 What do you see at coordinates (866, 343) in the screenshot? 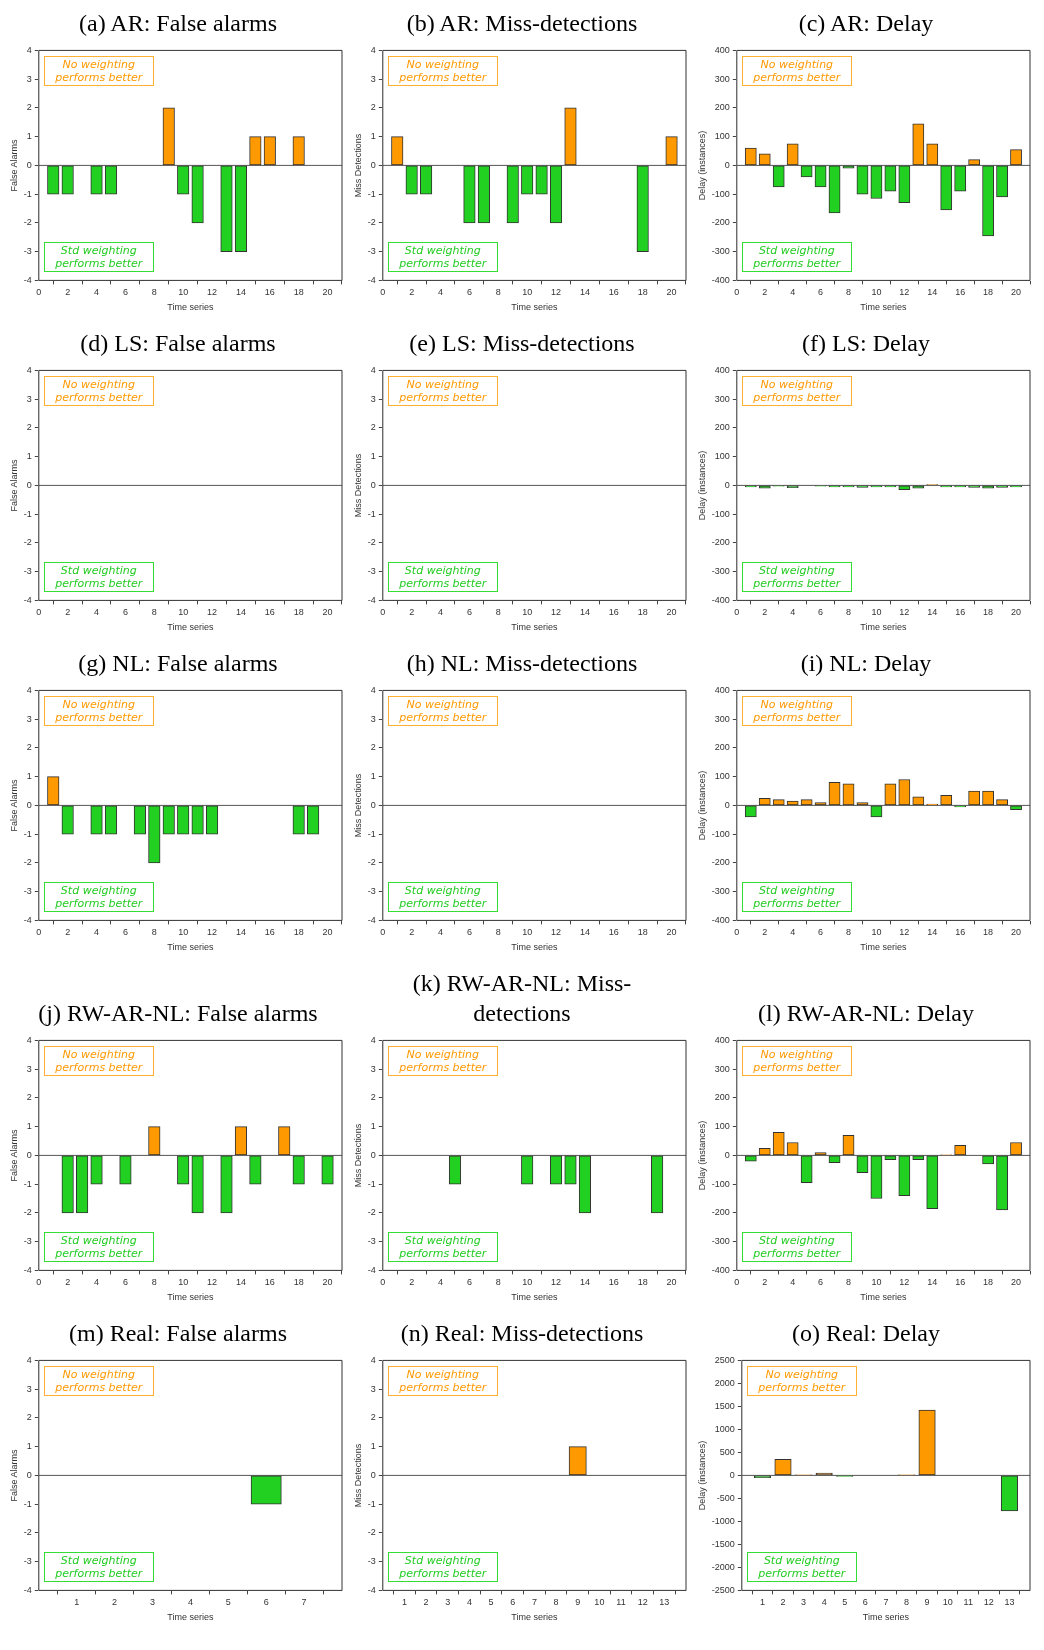
I see `chart-title: (f) LS: Delay` at bounding box center [866, 343].